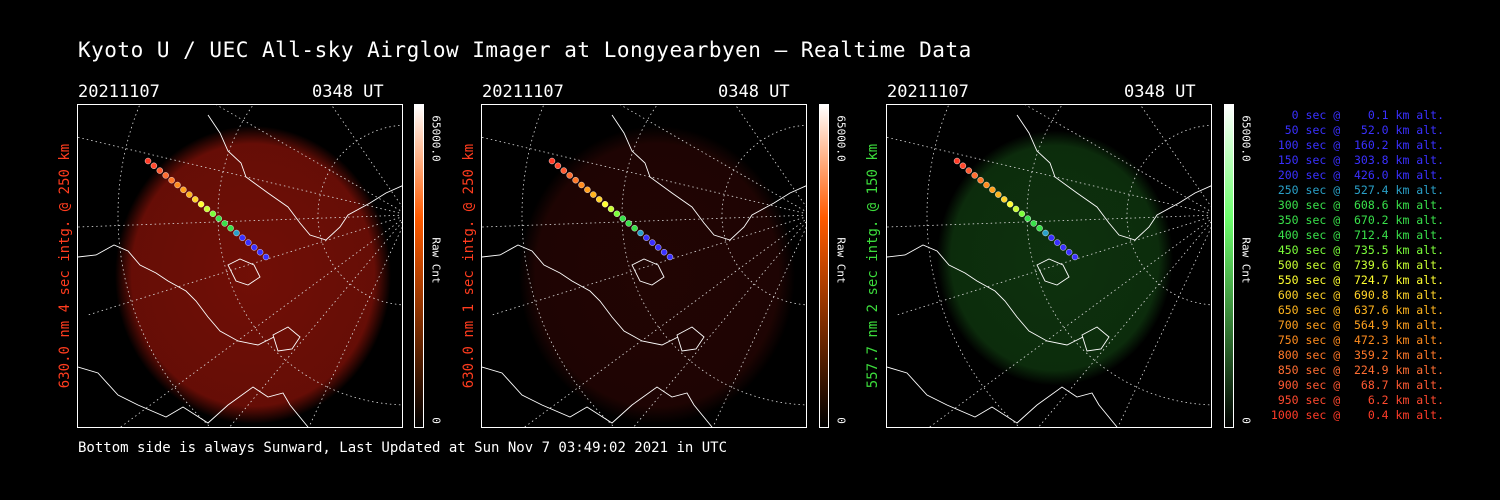  What do you see at coordinates (1360, 295) in the screenshot?
I see `legend-entry: 600 sec @ 690.8 km alt.` at bounding box center [1360, 295].